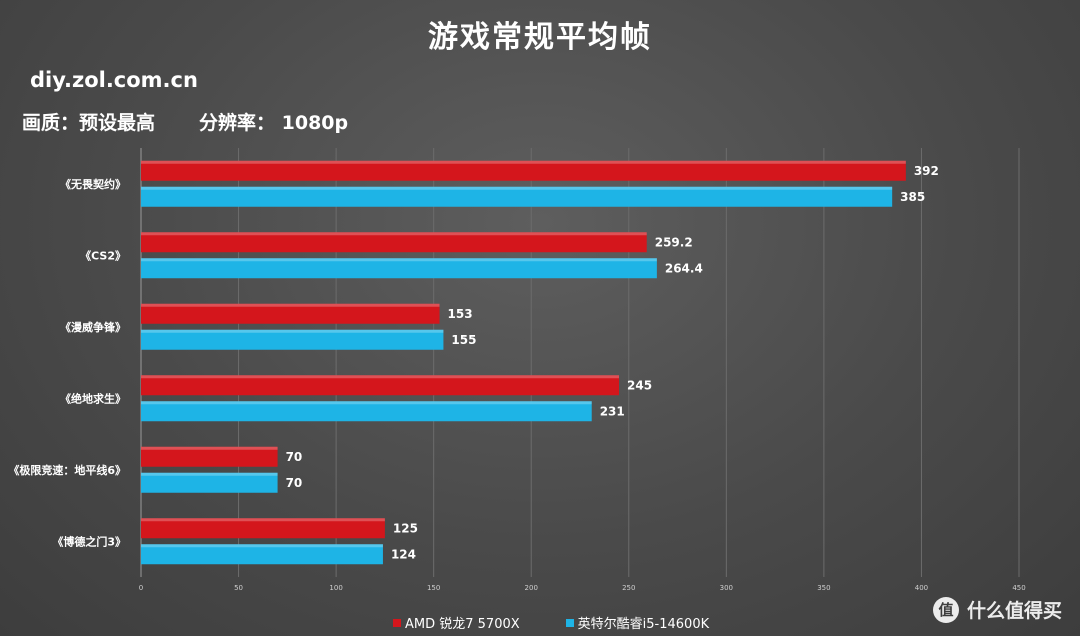 Image resolution: width=1080 pixels, height=636 pixels. I want to click on category-label: 《漫威争锋》, so click(93, 327).